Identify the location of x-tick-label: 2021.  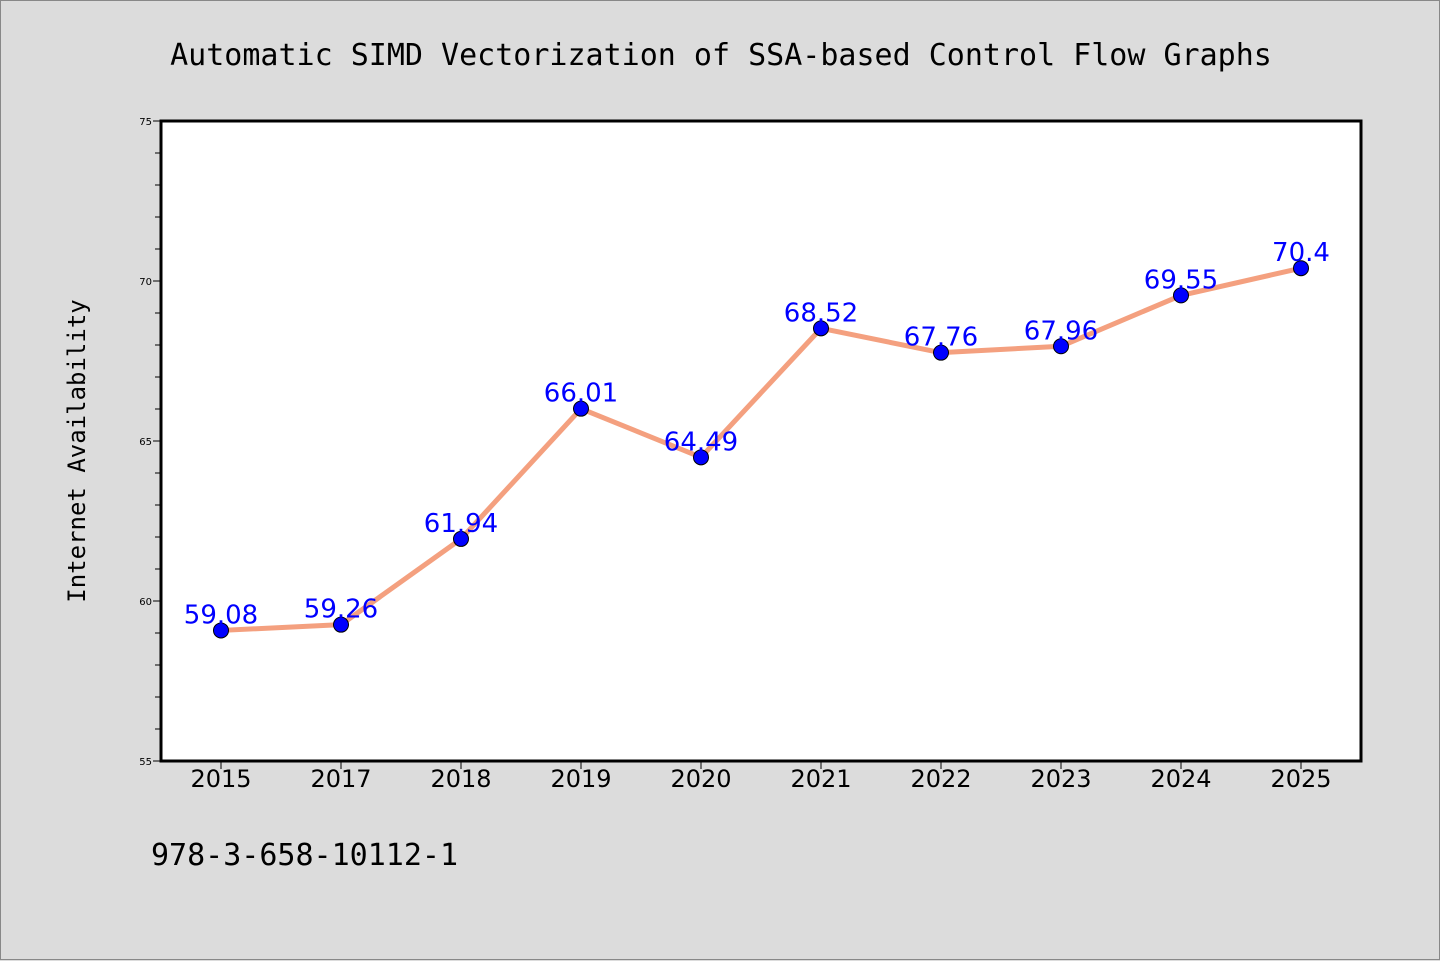
(820, 779).